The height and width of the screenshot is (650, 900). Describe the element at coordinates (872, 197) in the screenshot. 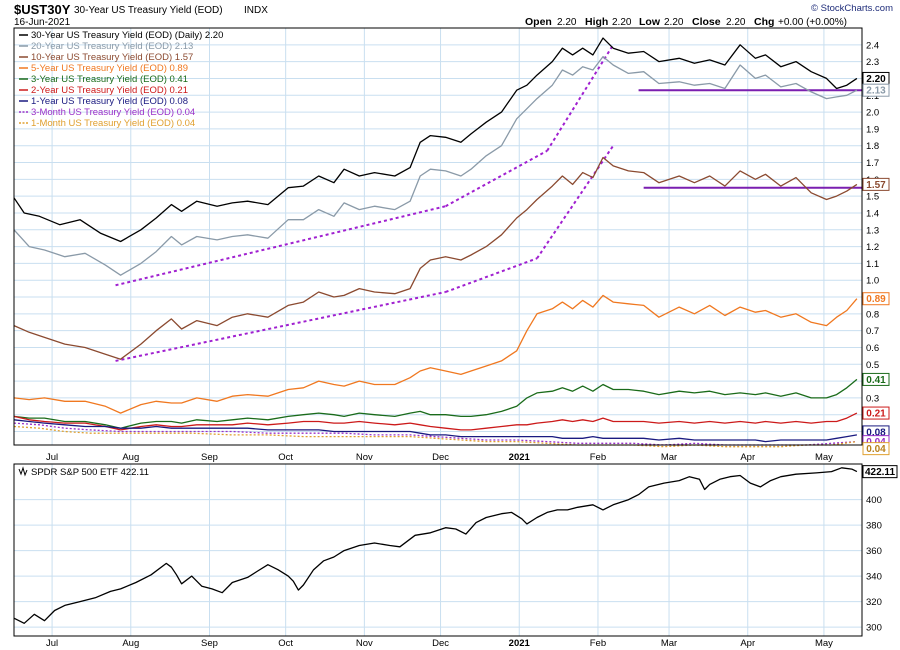

I see `yield-tick-label: 1.5` at that location.